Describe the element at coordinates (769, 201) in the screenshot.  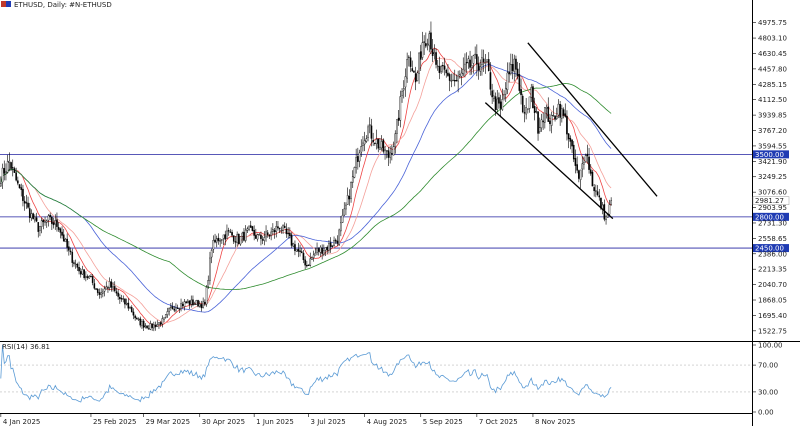
I see `last-price-label: 2981.27` at that location.